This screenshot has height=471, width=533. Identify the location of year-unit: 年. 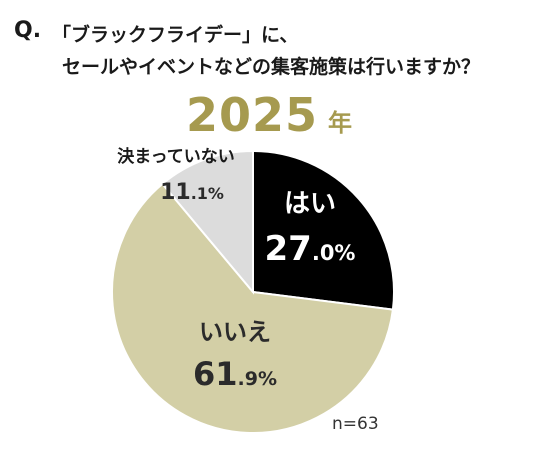
(340, 123).